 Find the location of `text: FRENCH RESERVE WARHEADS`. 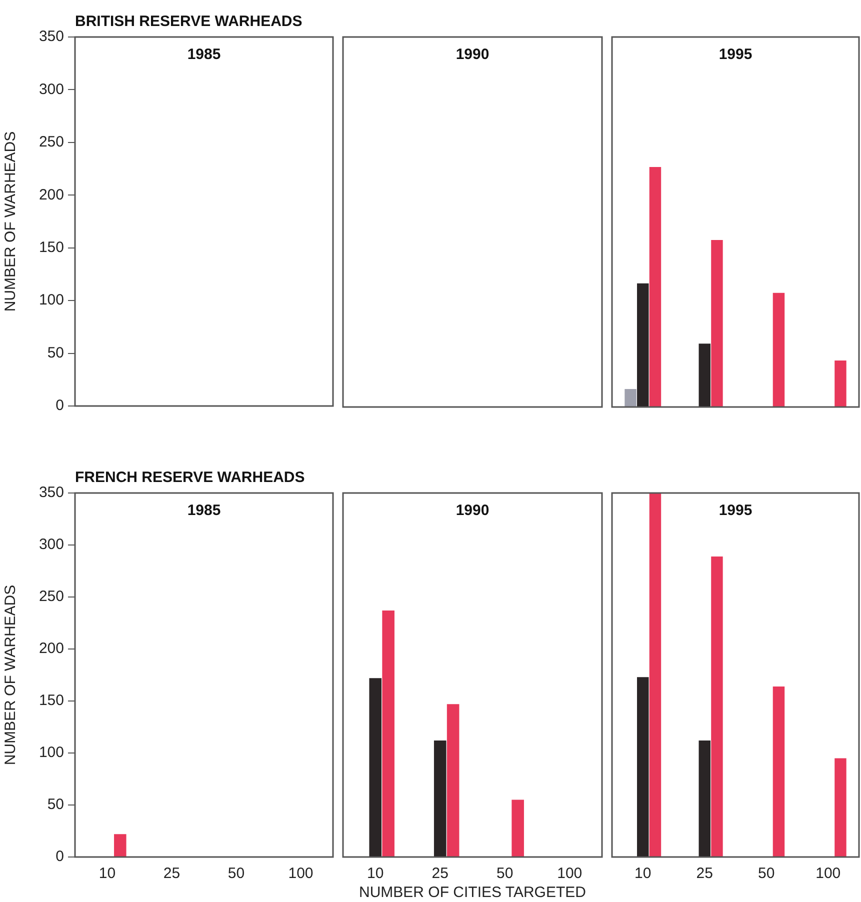

text: FRENCH RESERVE WARHEADS is located at coordinates (190, 477).